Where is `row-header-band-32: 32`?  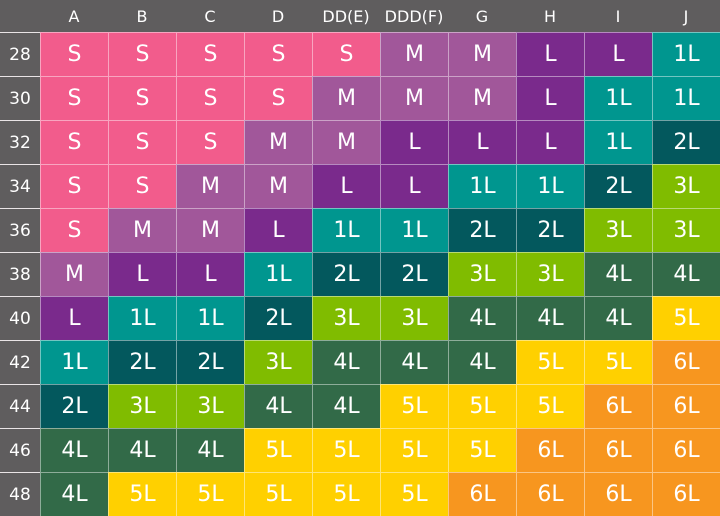 row-header-band-32: 32 is located at coordinates (20, 142).